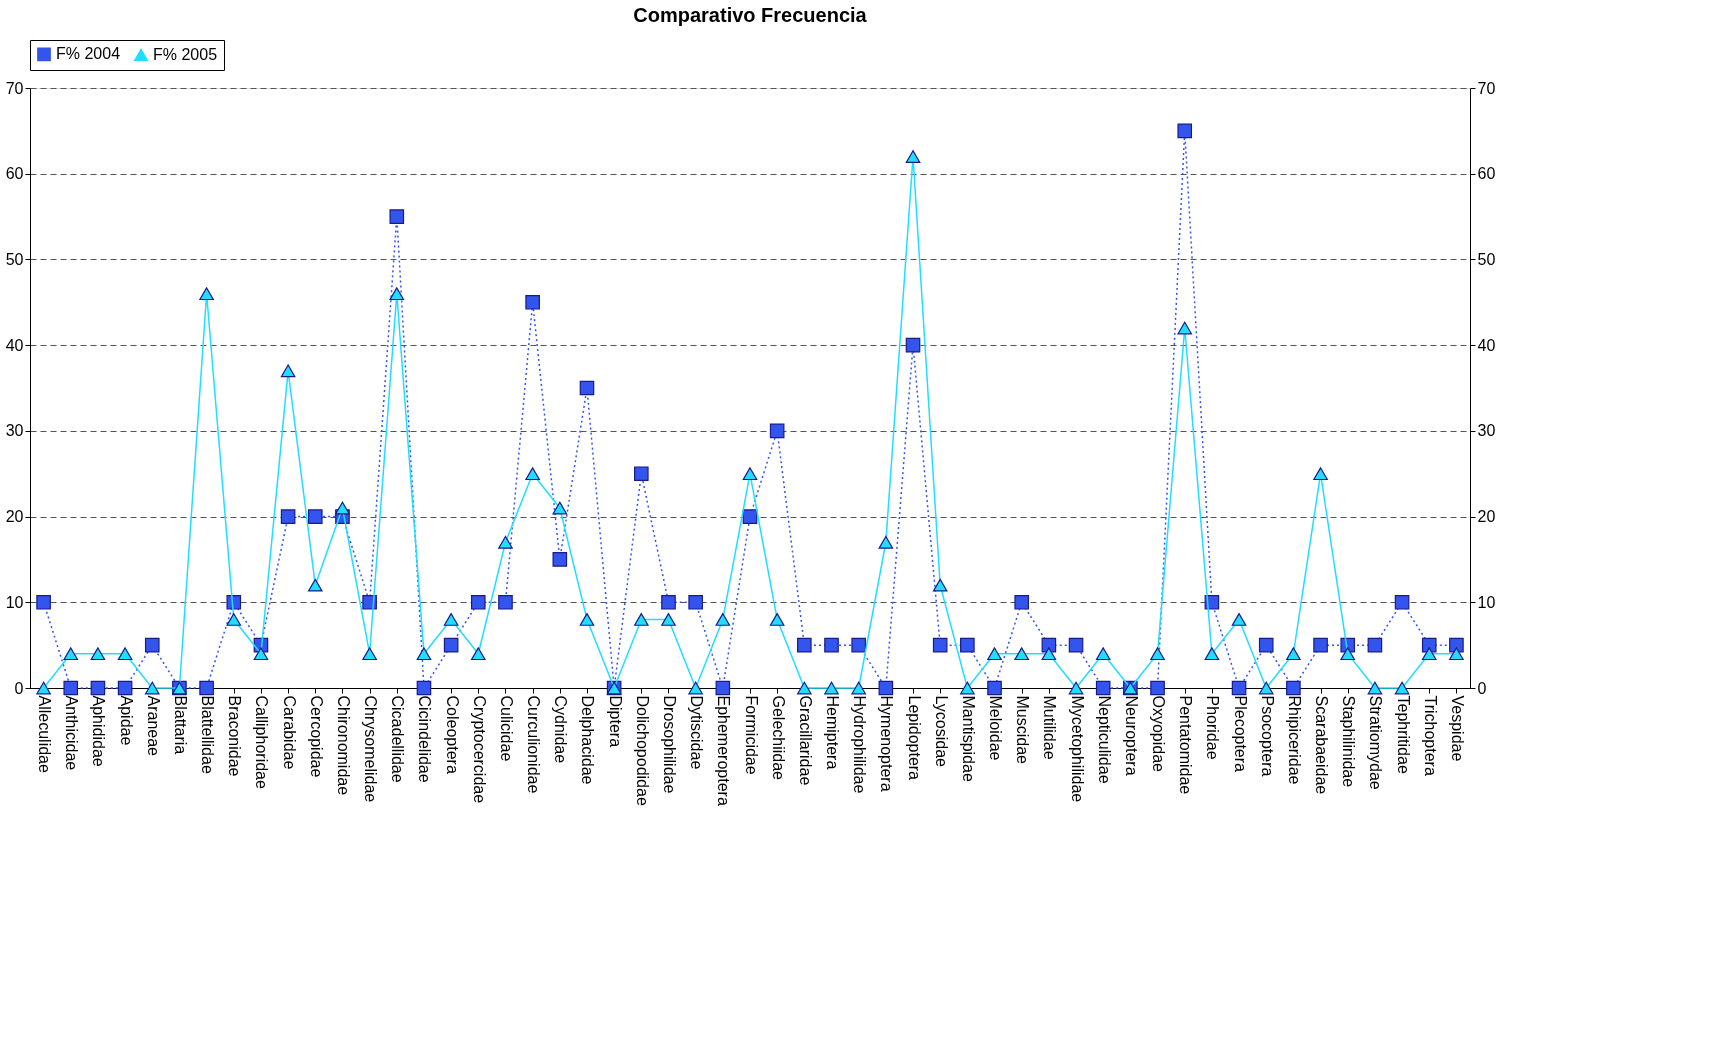 The width and height of the screenshot is (1721, 1047). Describe the element at coordinates (1486, 602) in the screenshot. I see `y2-tick-label: 10` at that location.